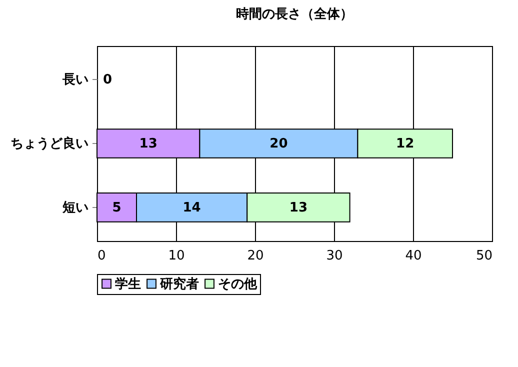 This screenshot has height=367, width=518. I want to click on x-tick-label: 20, so click(255, 256).